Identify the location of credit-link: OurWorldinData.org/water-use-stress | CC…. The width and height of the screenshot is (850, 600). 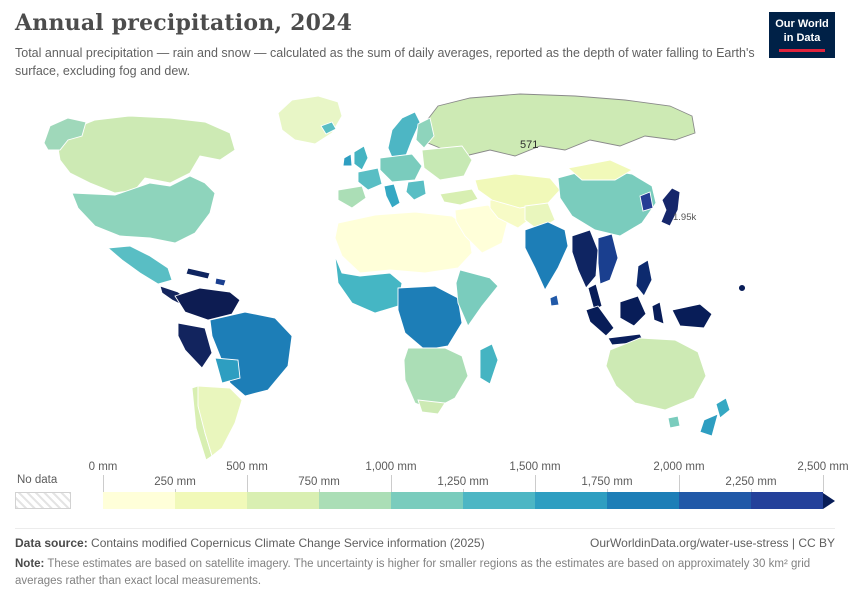
(712, 543).